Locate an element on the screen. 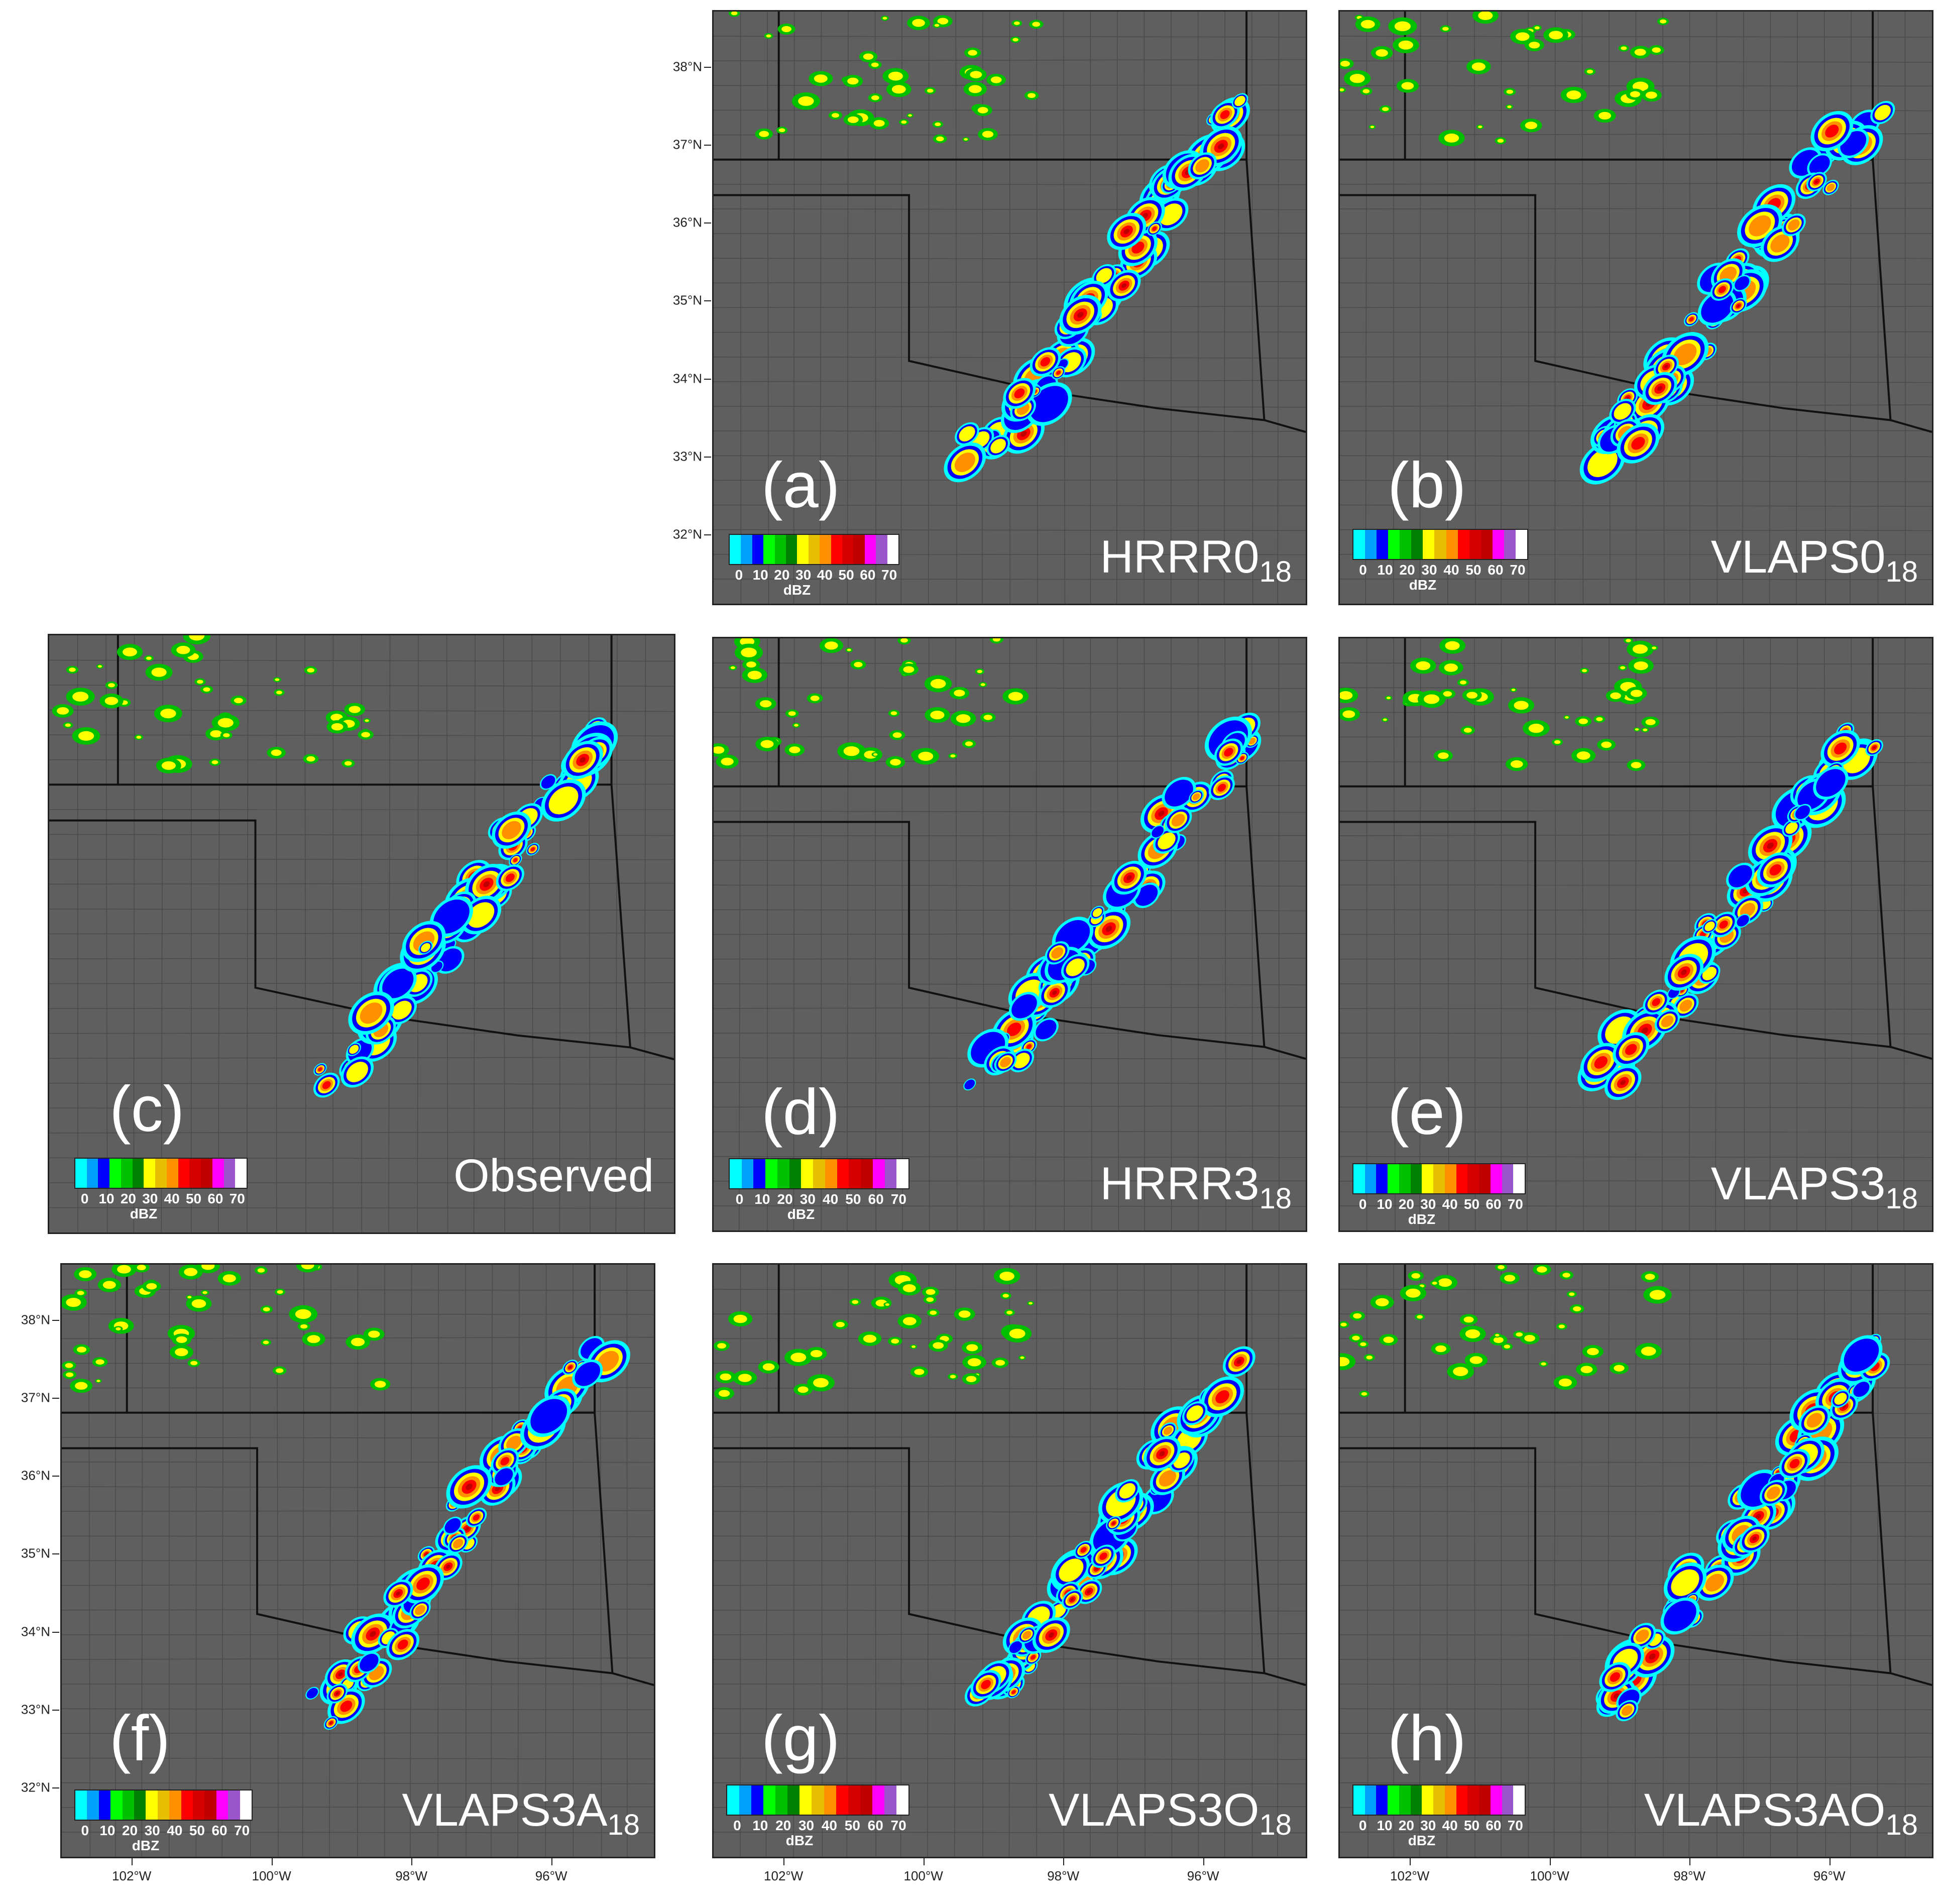 The width and height of the screenshot is (1942, 1904). colorbar-tick-label: 40 is located at coordinates (829, 1826).